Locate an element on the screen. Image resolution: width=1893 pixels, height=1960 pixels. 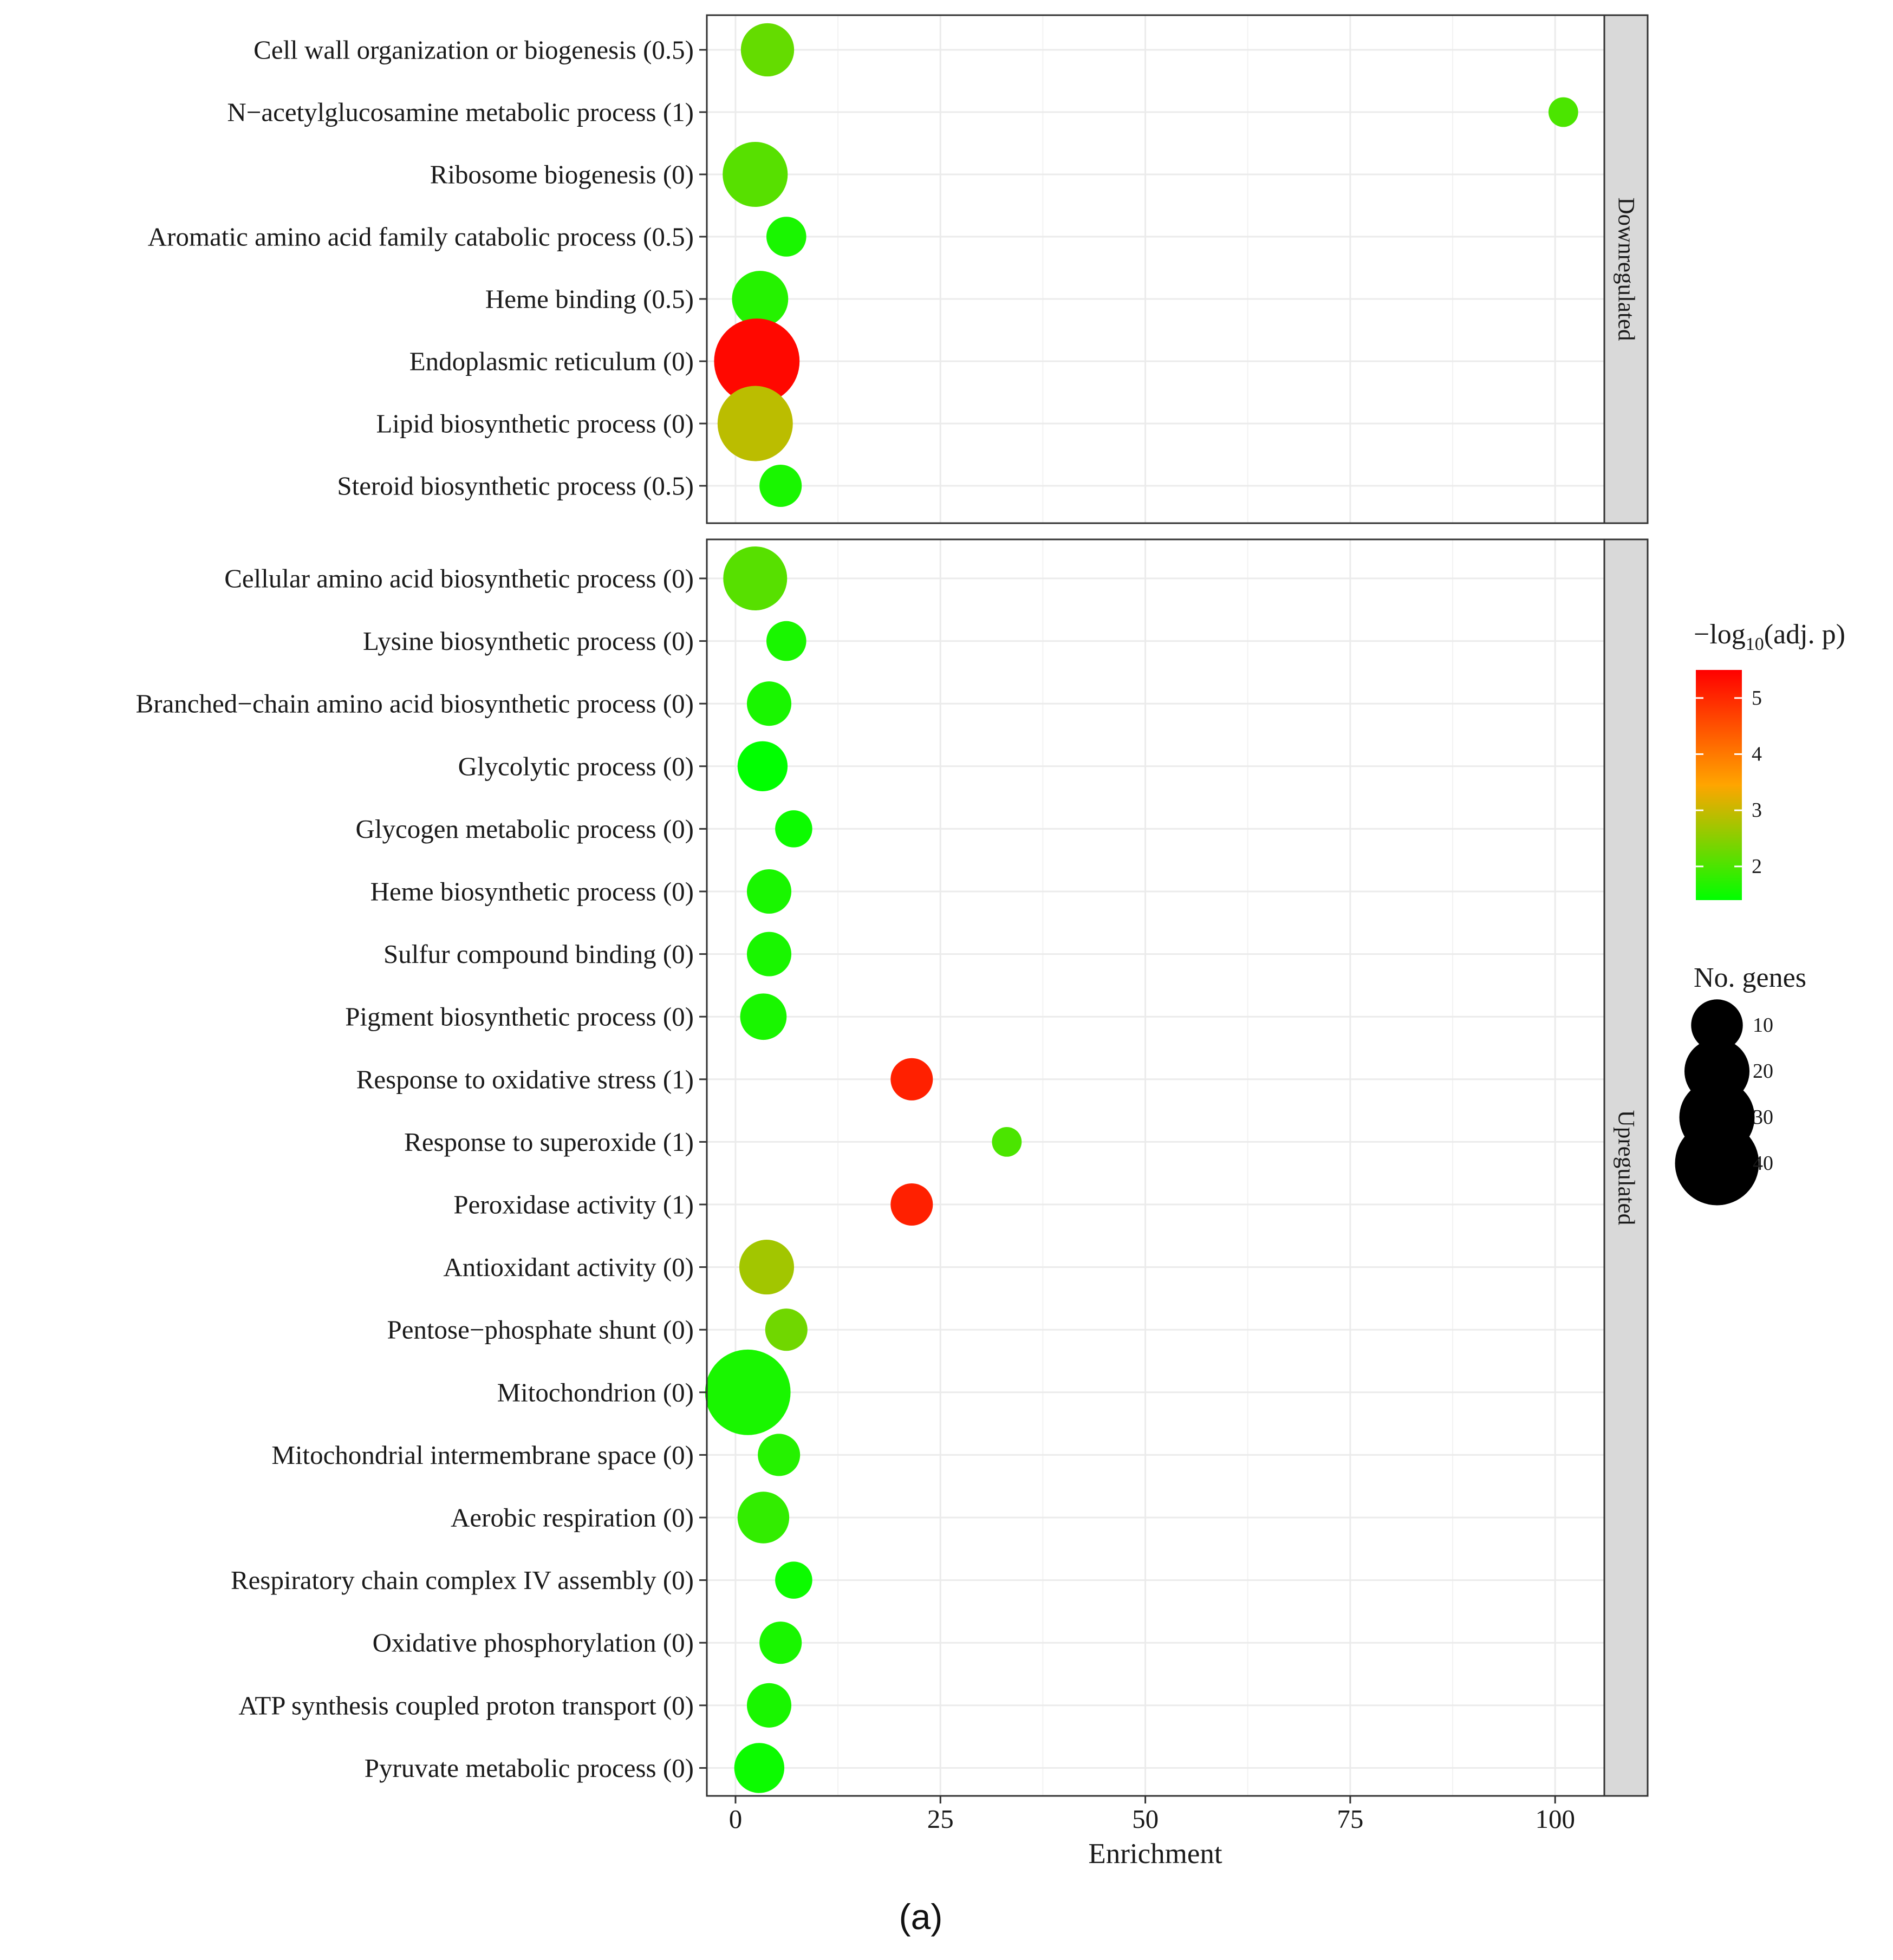
size-legend: No. genes 10 20 30 40 is located at coordinates (1740, 1084).